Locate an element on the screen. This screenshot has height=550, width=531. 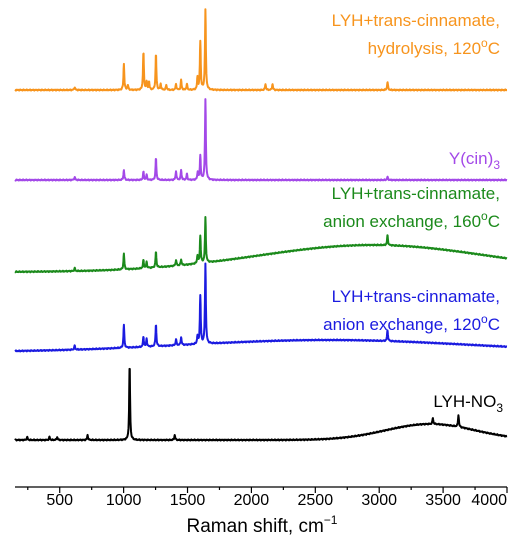
x-axis-label: Raman shift, cm−1 is located at coordinates (262, 525).